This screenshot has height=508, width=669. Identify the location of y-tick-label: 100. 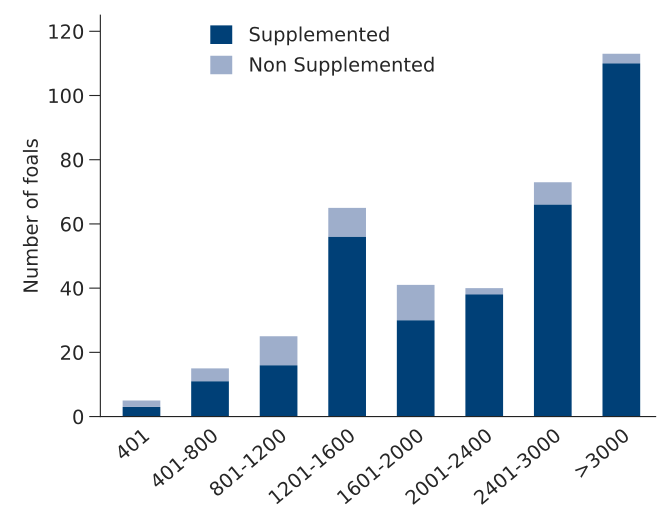
(66, 96).